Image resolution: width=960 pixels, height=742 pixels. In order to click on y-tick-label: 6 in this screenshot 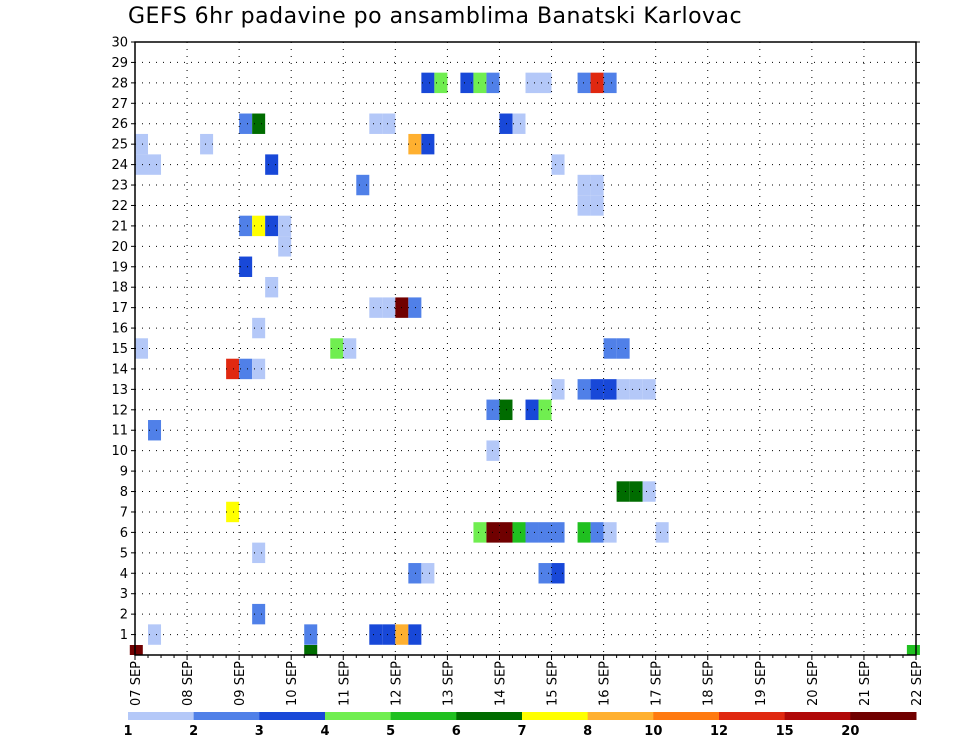, I will do `click(124, 533)`.